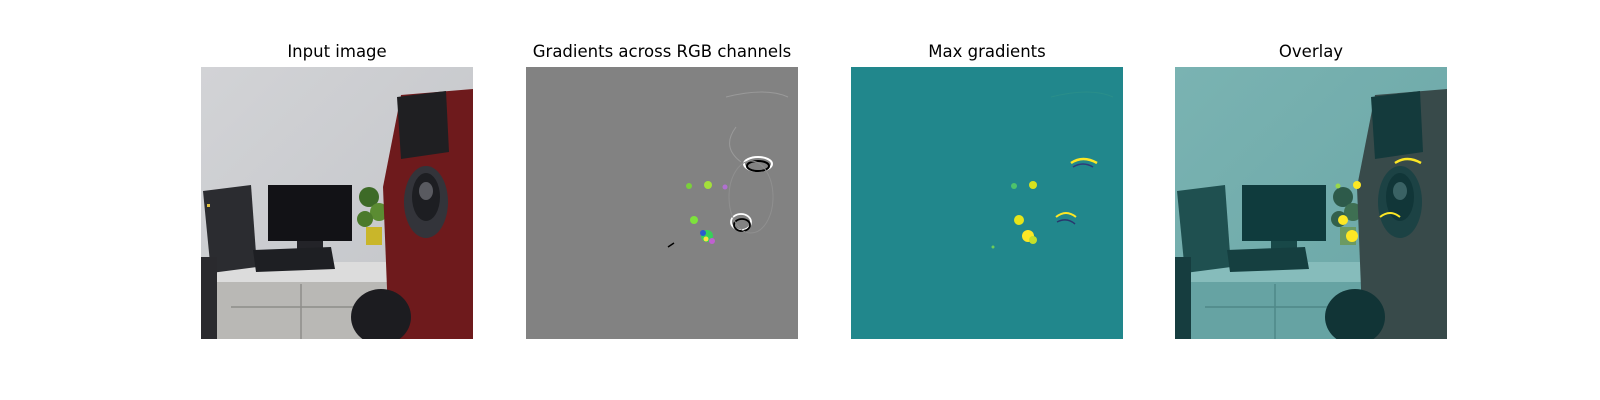 This screenshot has height=400, width=1600. I want to click on panel-title-input: Input image, so click(337, 51).